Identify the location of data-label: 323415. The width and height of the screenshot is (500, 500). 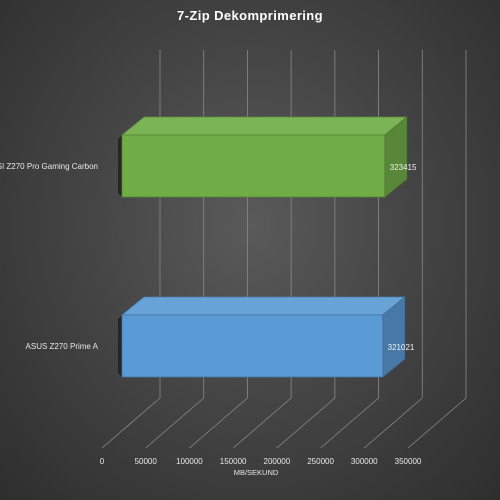
(403, 167).